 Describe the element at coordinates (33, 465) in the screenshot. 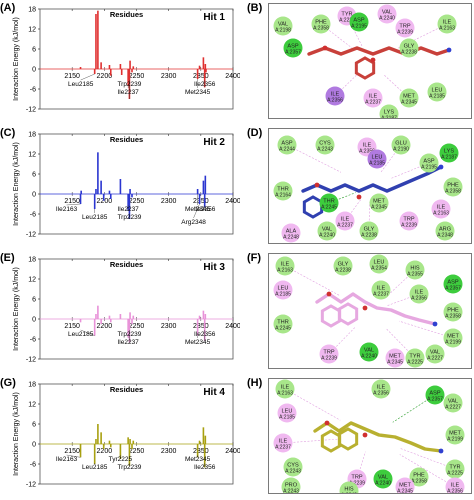

I see `y-tick-label: -6` at that location.